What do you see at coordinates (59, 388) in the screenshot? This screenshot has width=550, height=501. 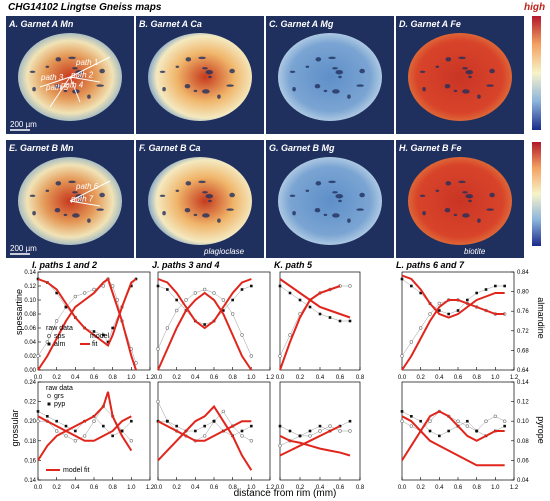 I see `legend-title: raw data` at bounding box center [59, 388].